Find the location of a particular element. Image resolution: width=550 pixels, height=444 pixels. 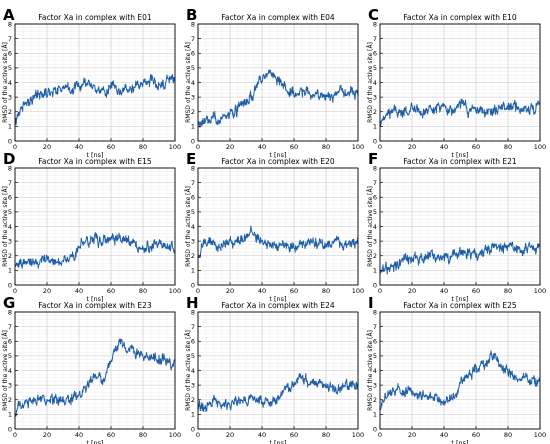

panel-letter: I is located at coordinates (371, 303).